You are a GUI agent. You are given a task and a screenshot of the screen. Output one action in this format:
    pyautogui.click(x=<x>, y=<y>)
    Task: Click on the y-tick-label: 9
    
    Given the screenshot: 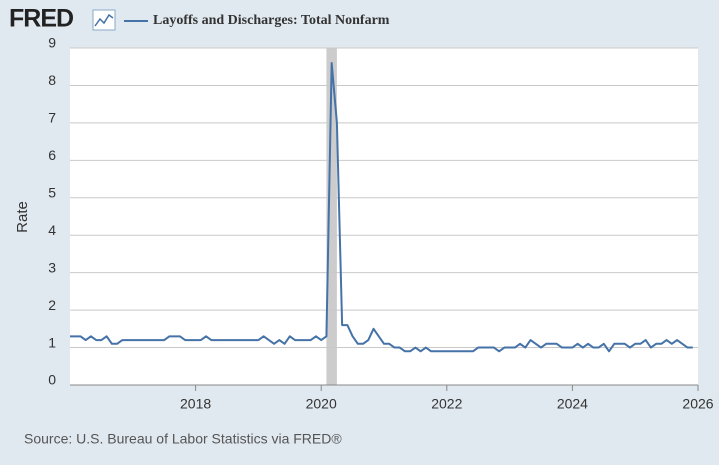 What is the action you would take?
    pyautogui.click(x=52, y=43)
    